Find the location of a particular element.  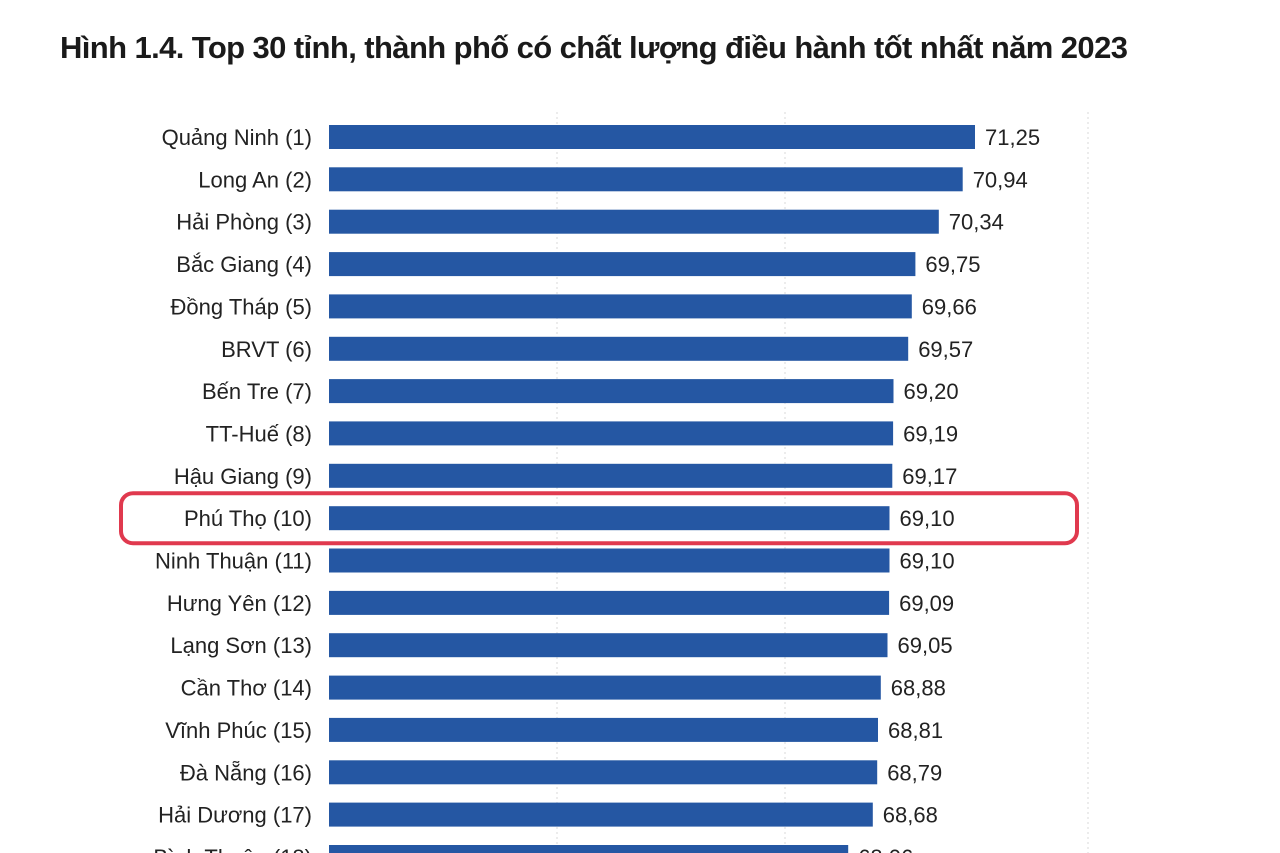

value-label: 71,25 is located at coordinates (1012, 137).